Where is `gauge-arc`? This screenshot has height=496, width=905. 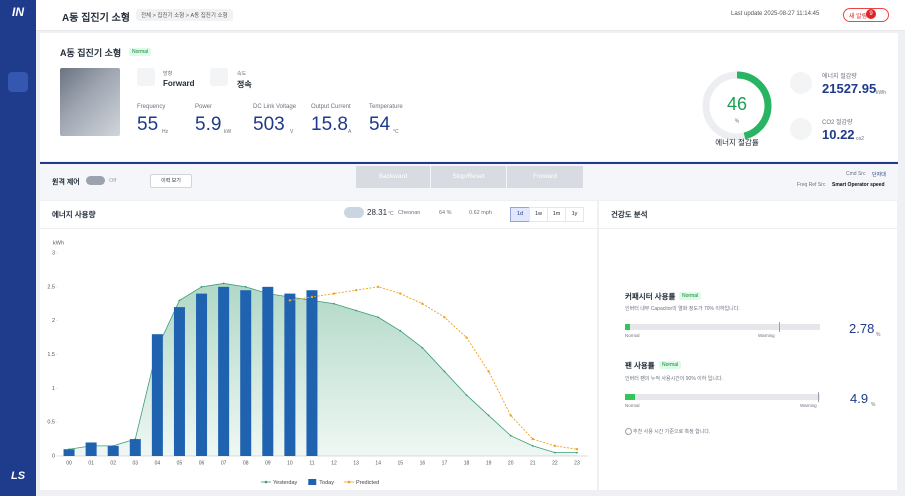 gauge-arc is located at coordinates (737, 106).